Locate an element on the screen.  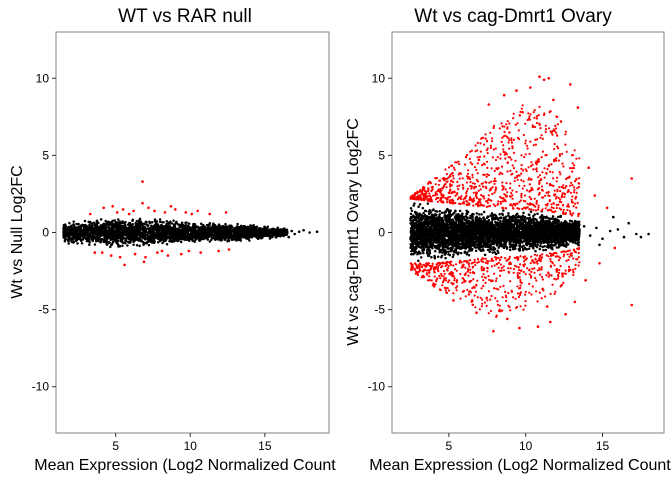
y-tick-label: 5 is located at coordinates (45, 155).